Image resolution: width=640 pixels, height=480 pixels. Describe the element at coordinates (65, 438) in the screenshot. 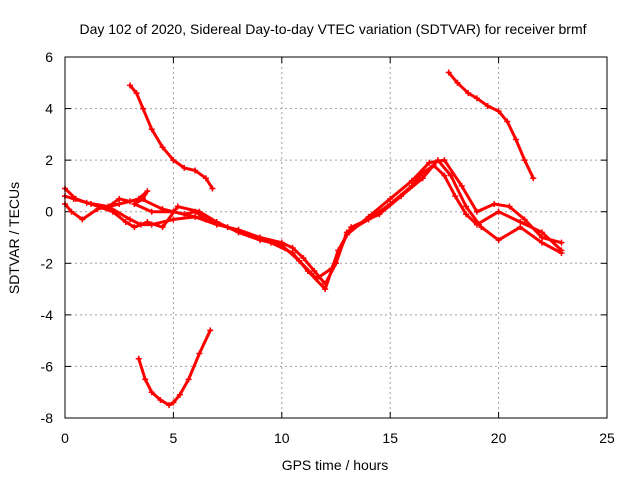

I see `x-tick-label: 0` at that location.